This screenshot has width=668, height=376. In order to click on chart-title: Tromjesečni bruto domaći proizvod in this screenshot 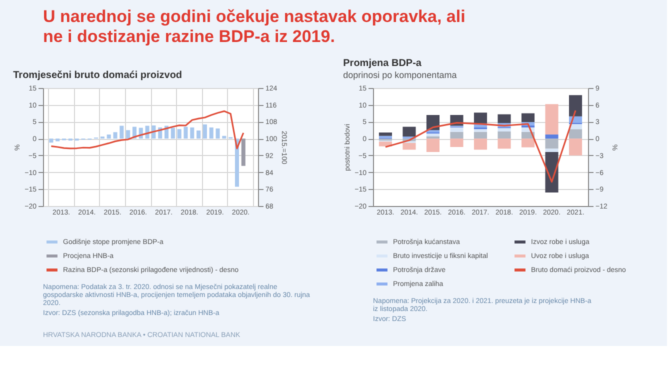, I will do `click(97, 75)`.